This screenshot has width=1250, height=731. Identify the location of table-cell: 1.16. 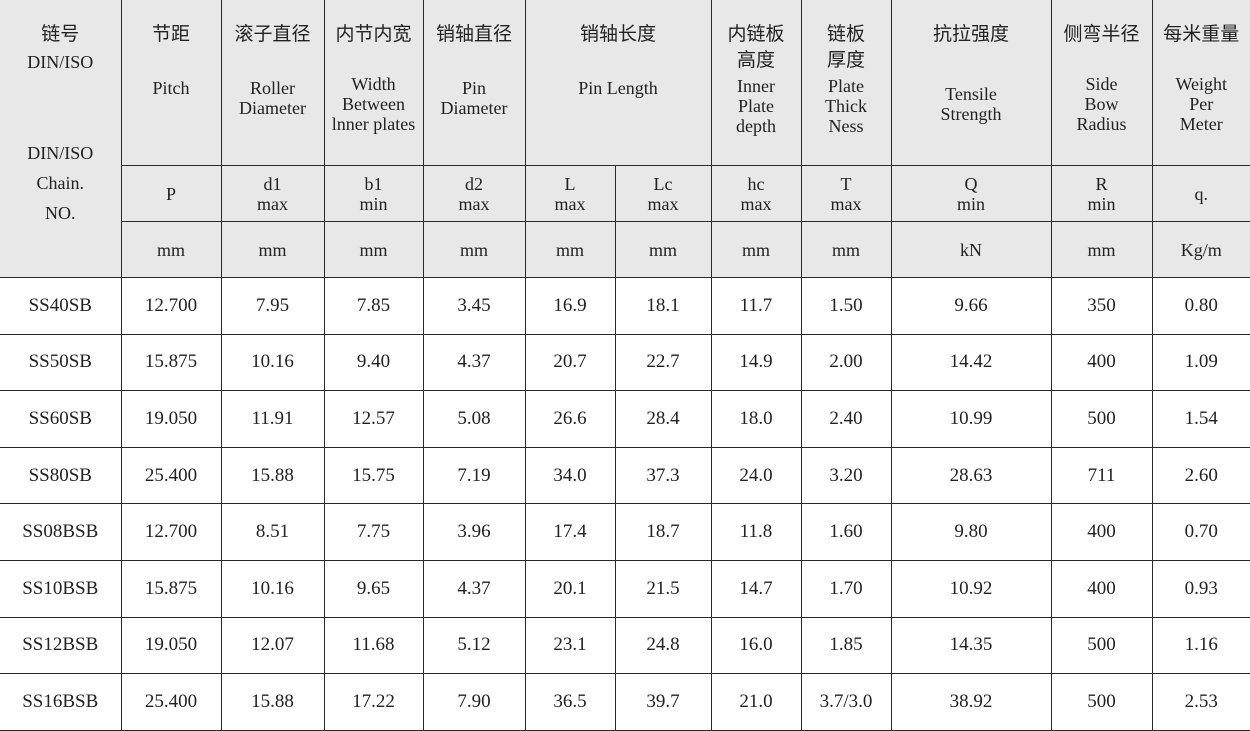
(1201, 645).